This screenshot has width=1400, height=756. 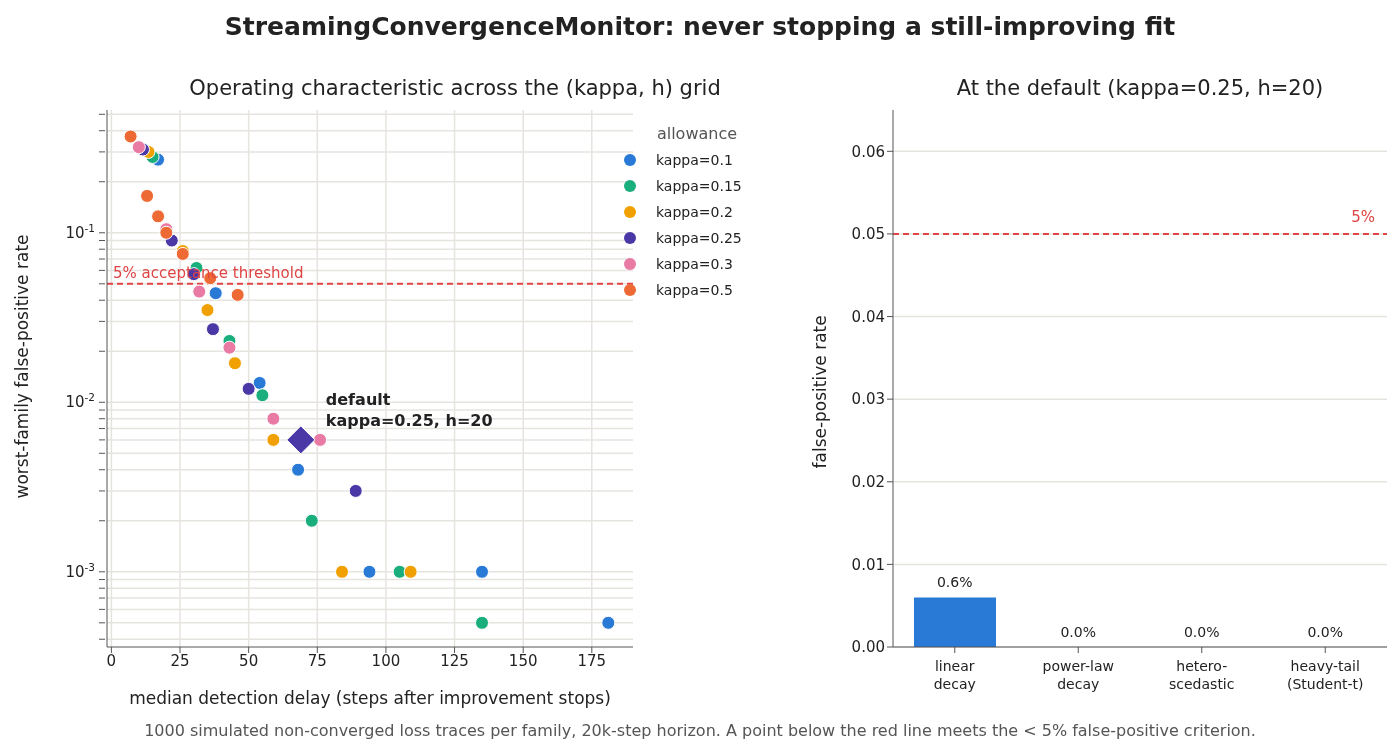 What do you see at coordinates (694, 160) in the screenshot?
I see `legend-label: kappa=0.1` at bounding box center [694, 160].